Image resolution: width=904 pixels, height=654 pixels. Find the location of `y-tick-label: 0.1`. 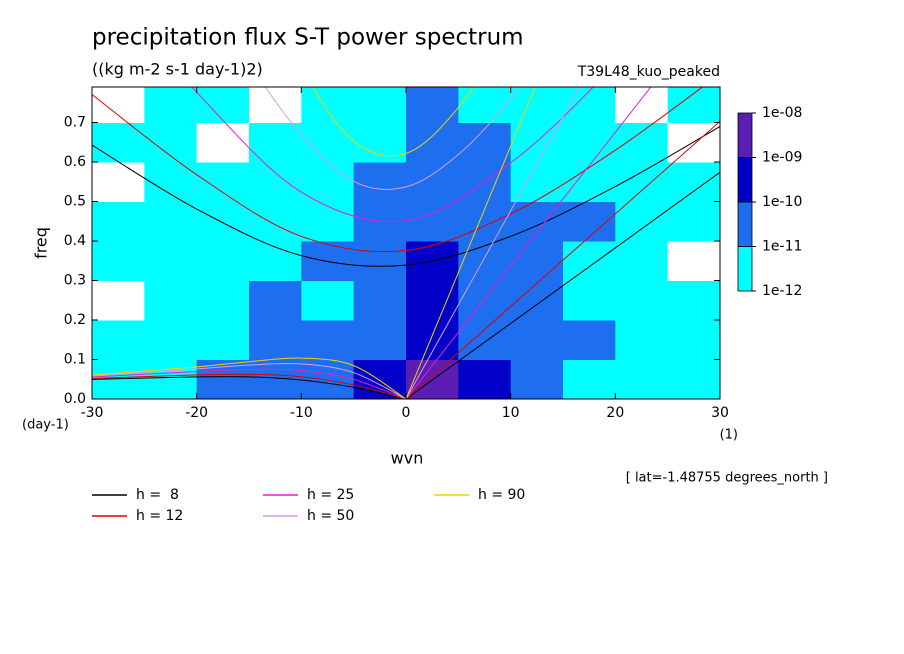

y-tick-label: 0.1 is located at coordinates (75, 360).